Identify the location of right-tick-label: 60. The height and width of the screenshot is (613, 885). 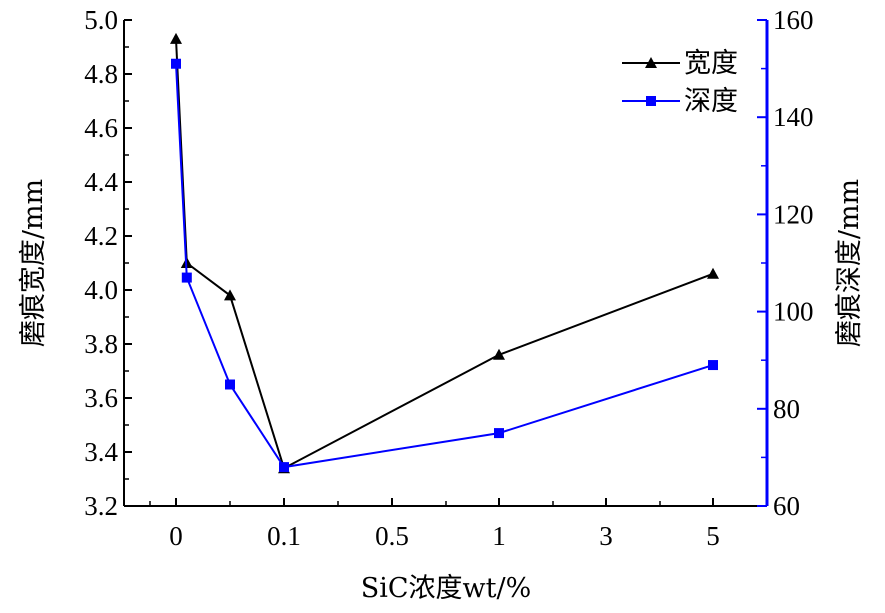
(786, 506).